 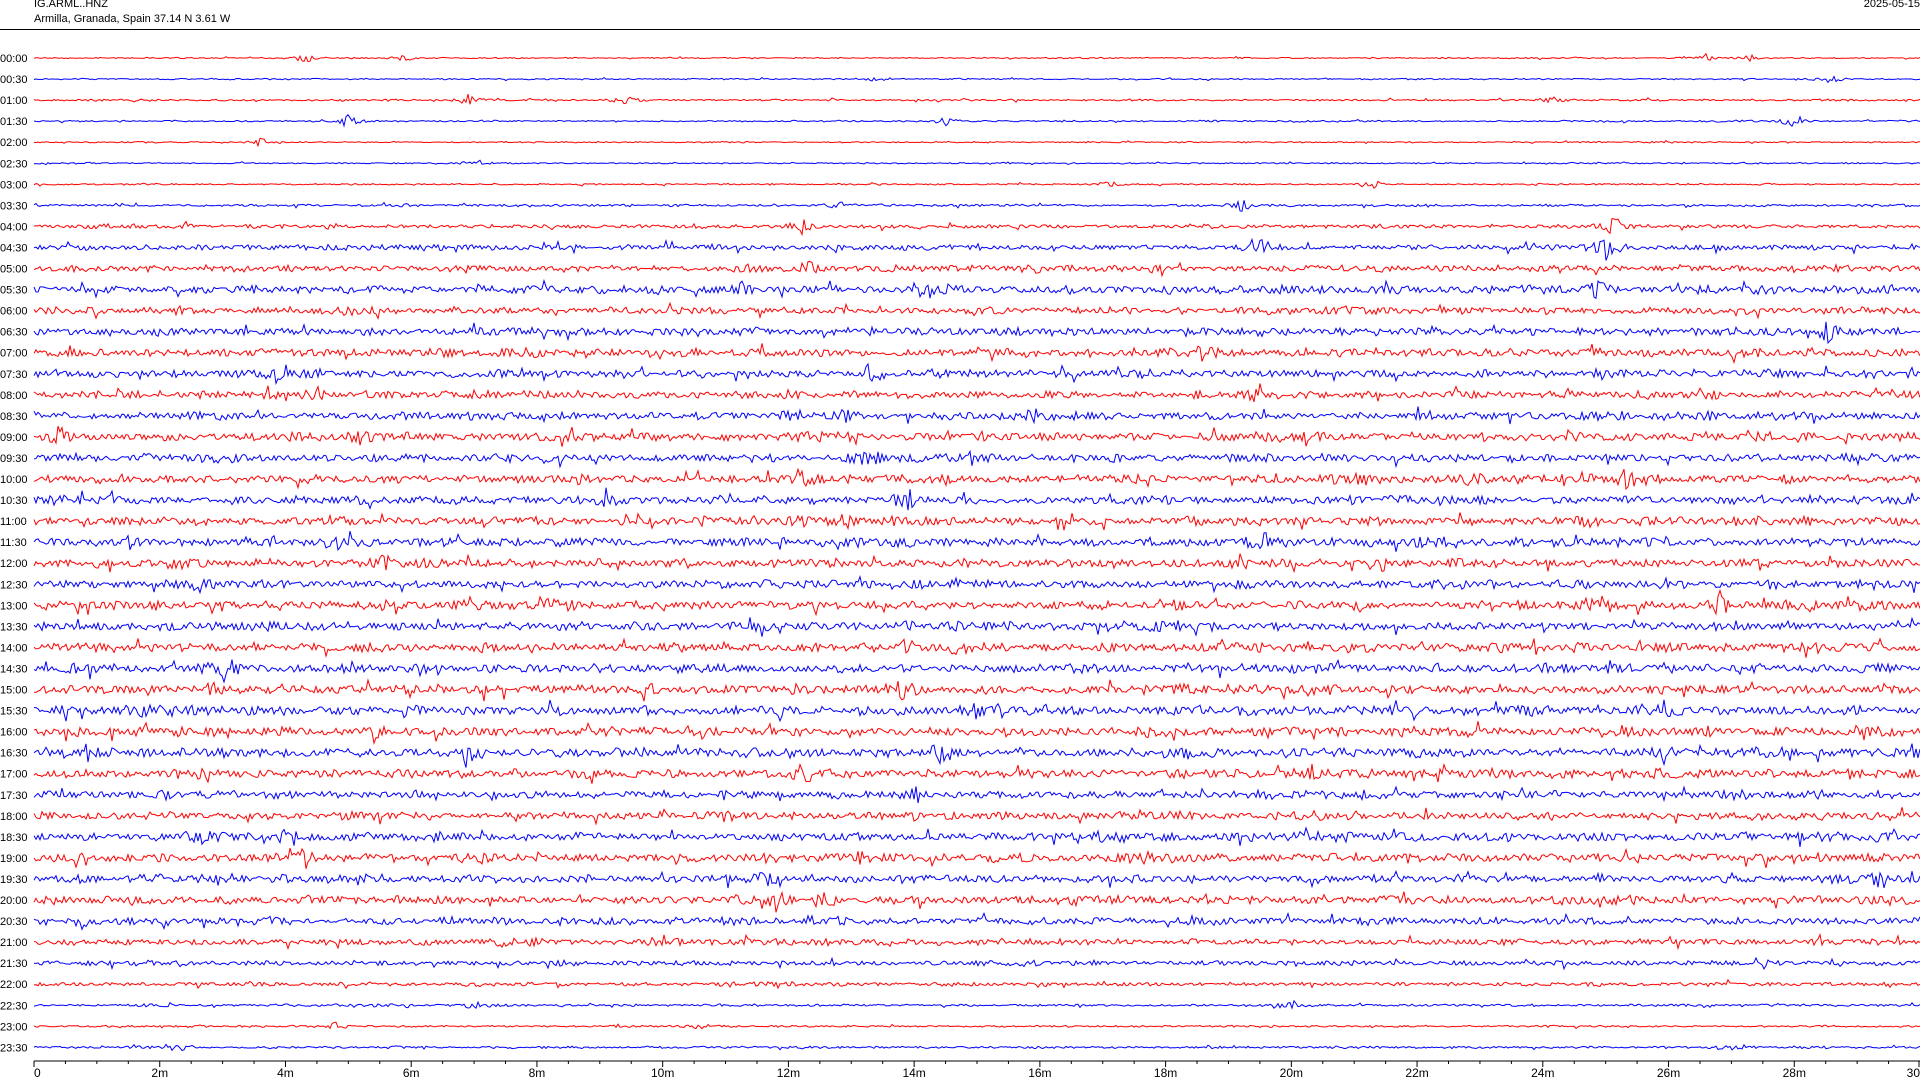 What do you see at coordinates (14, 270) in the screenshot?
I see `row-time-label: 05:00` at bounding box center [14, 270].